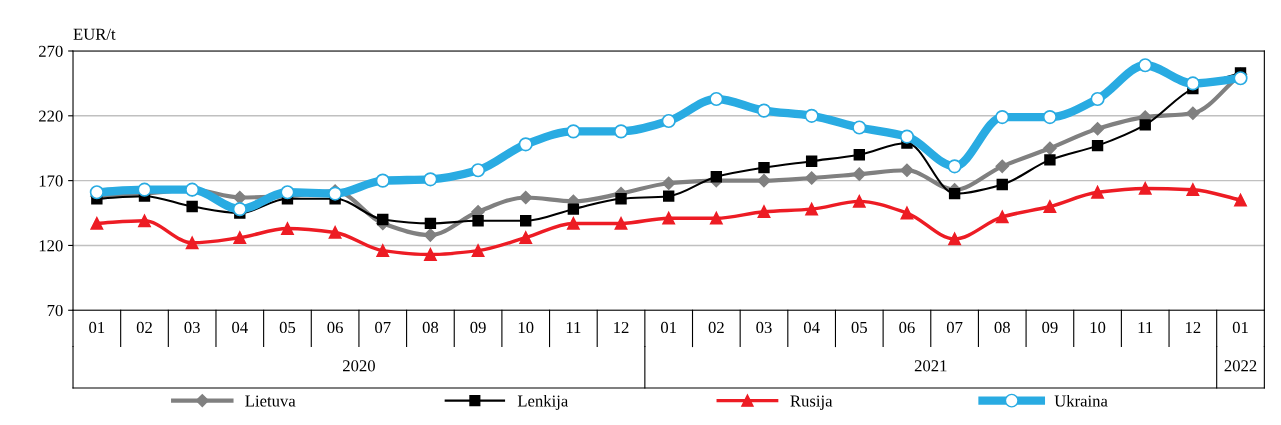 This screenshot has width=1281, height=425. Describe the element at coordinates (1081, 400) in the screenshot. I see `legend-label: Ukraina` at that location.